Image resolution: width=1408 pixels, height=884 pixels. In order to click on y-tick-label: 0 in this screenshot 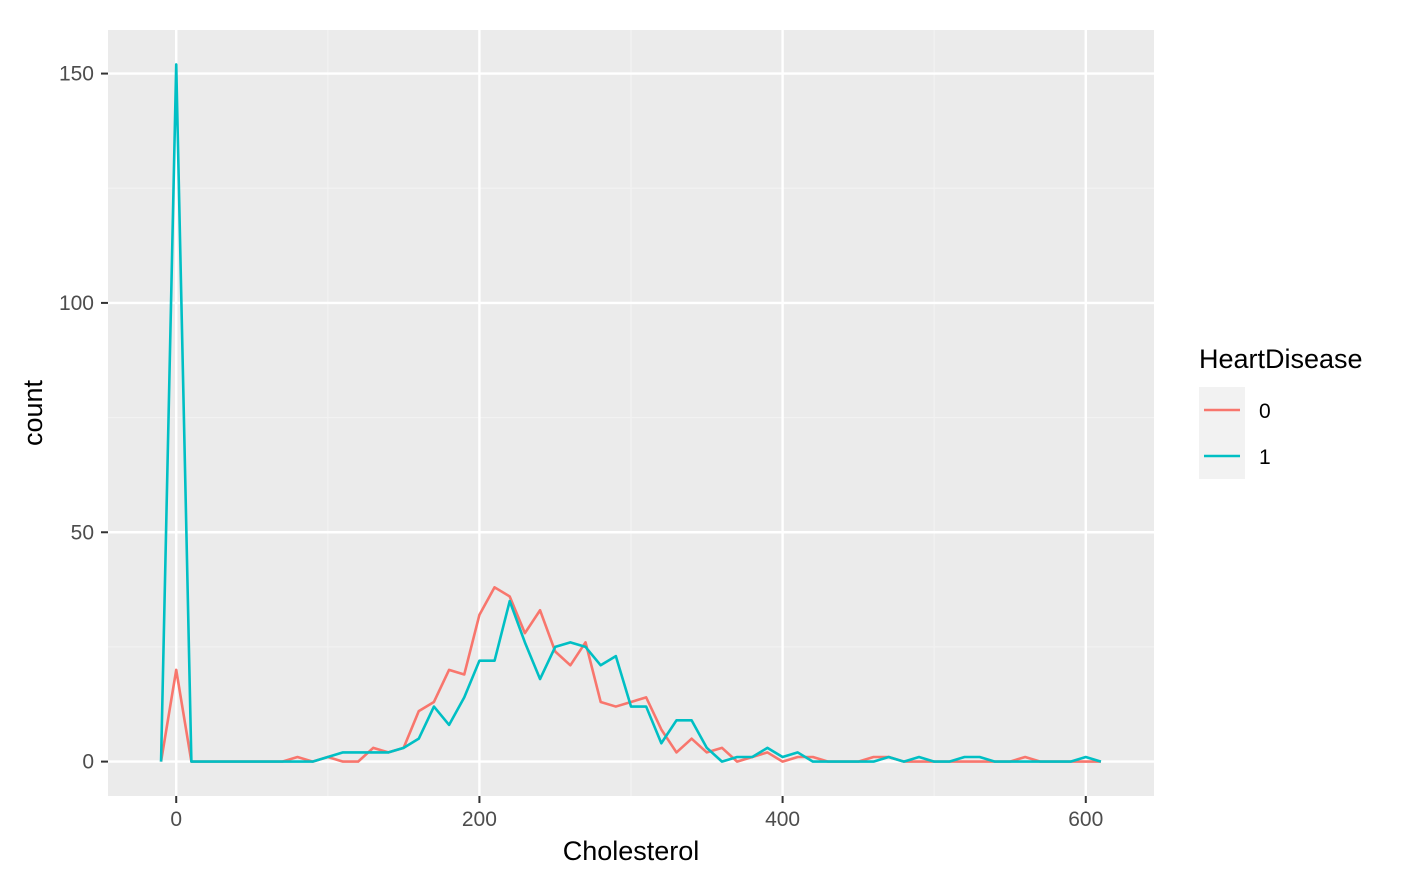, I will do `click(88, 762)`.